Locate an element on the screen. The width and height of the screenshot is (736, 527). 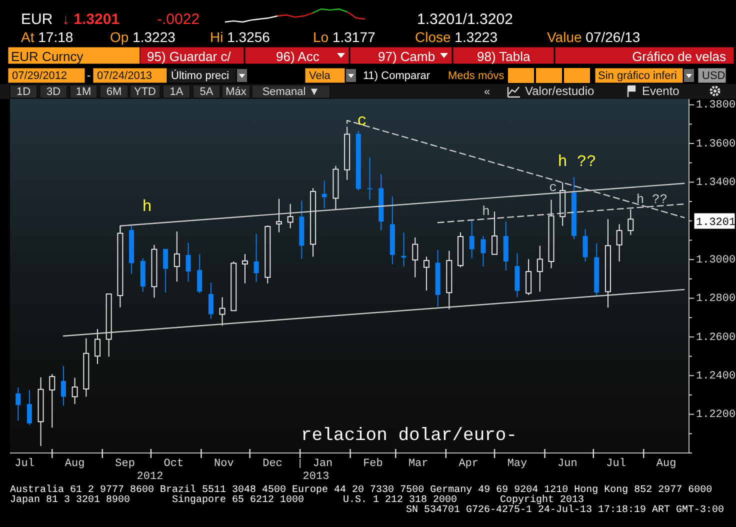
text: 2013 is located at coordinates (316, 477).